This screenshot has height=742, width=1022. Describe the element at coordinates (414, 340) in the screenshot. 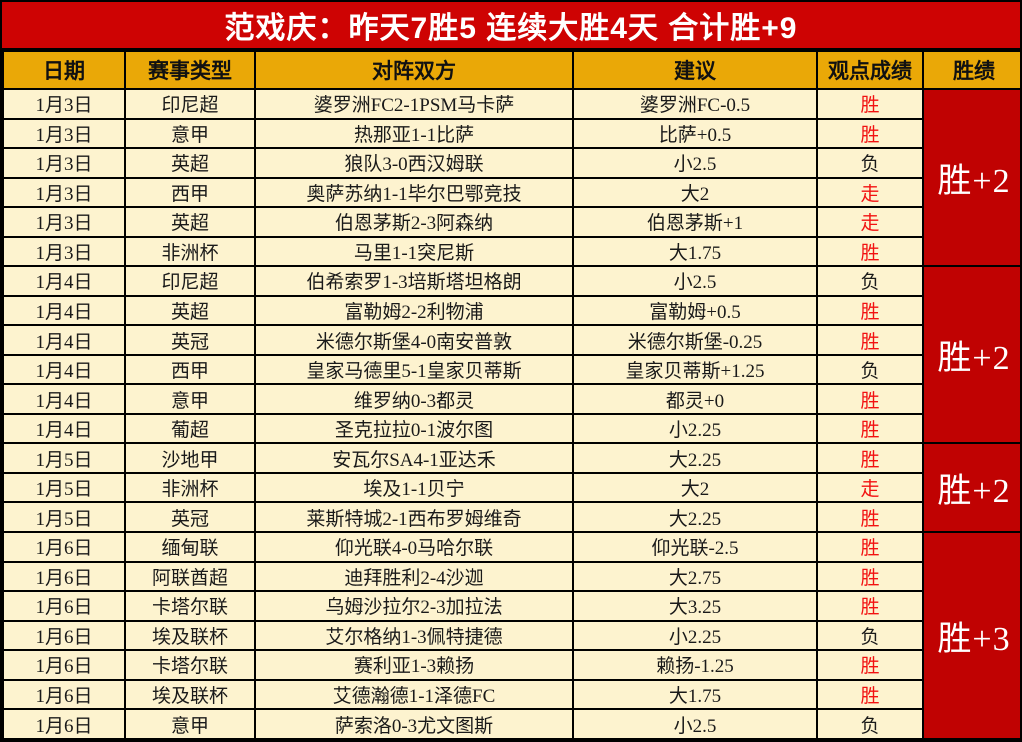

I see `cell-match: 米德尔斯堡4-0南安普敦` at that location.